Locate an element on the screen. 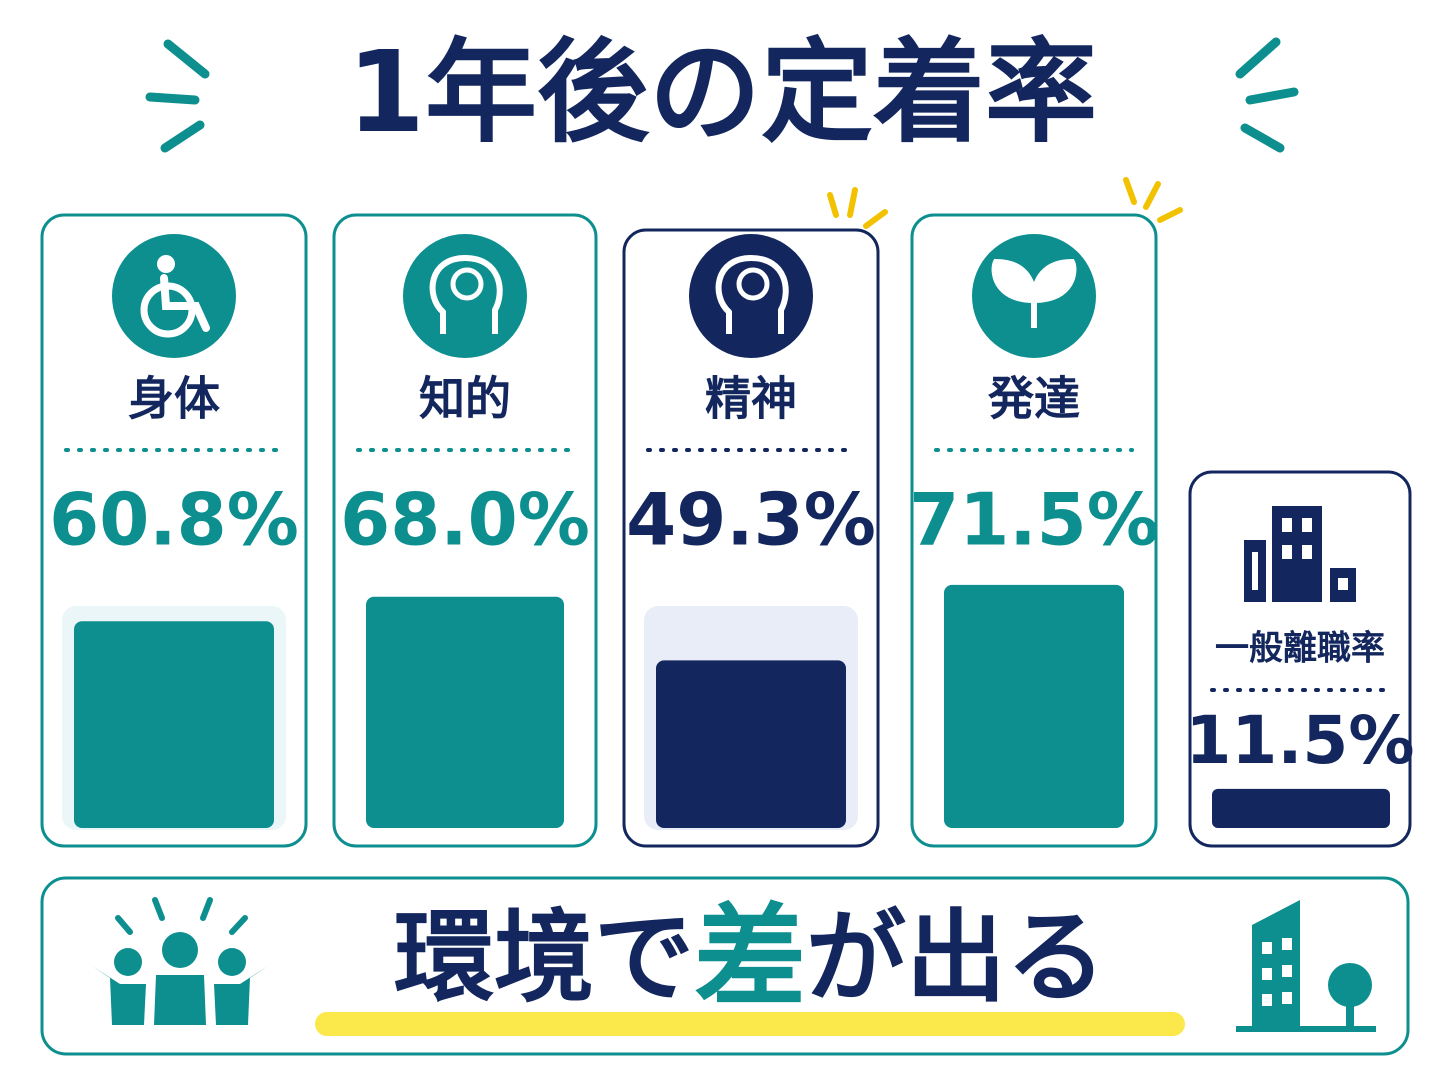 The height and width of the screenshot is (1086, 1448). value-label: 49.3% is located at coordinates (751, 520).